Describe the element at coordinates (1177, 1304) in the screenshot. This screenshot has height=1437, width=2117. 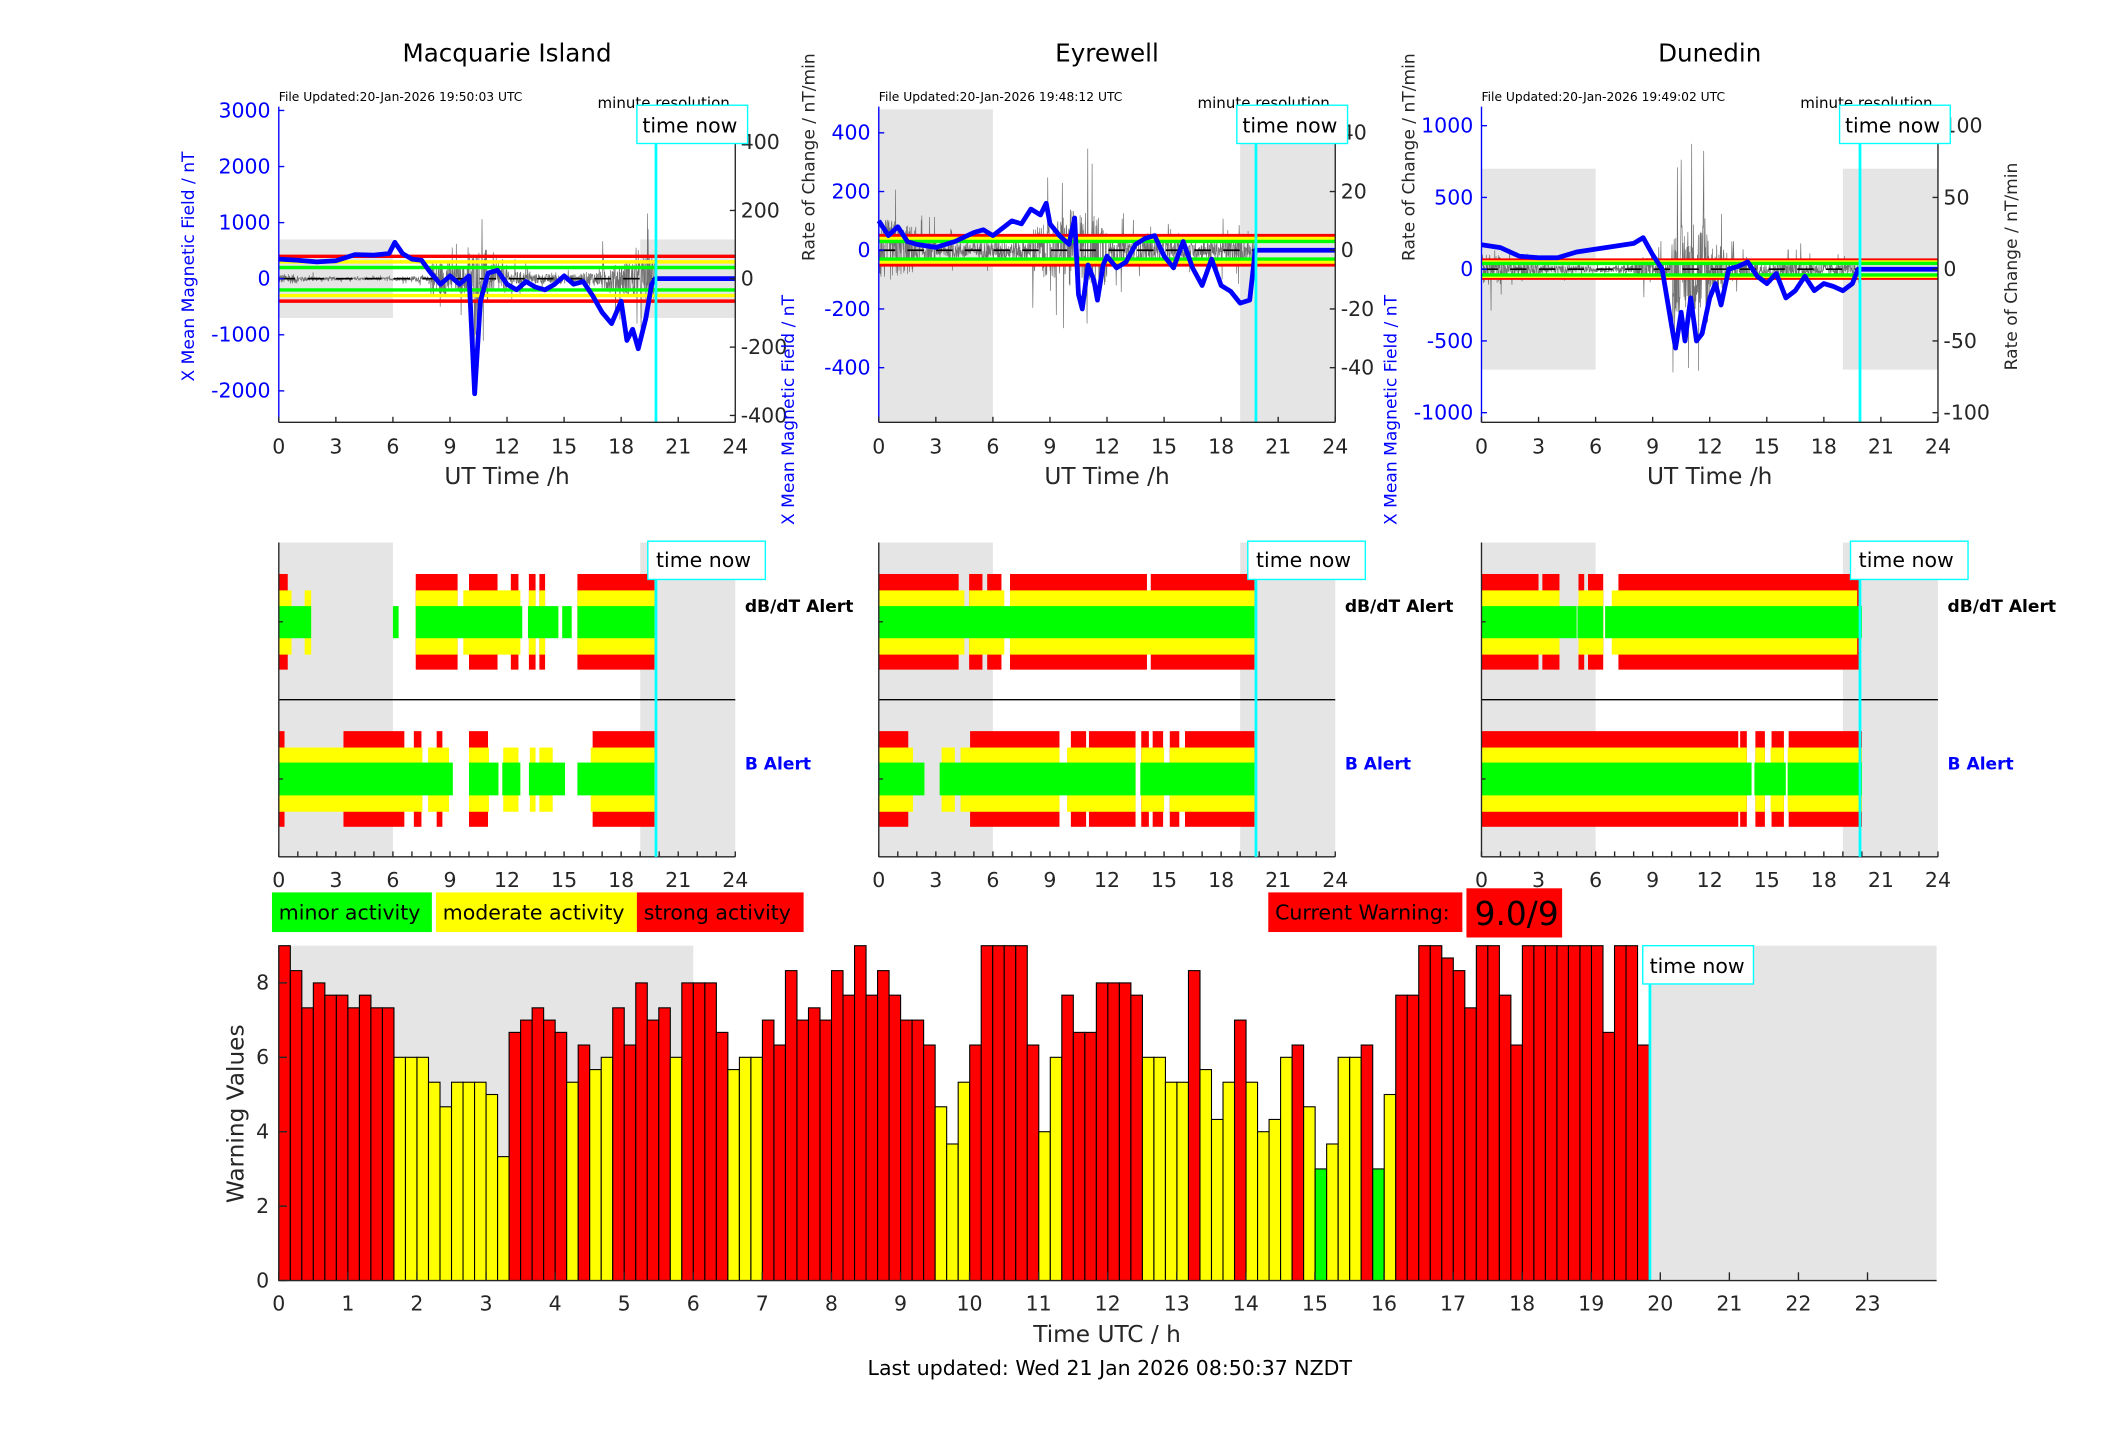
I see `x-tick-label: 13` at that location.